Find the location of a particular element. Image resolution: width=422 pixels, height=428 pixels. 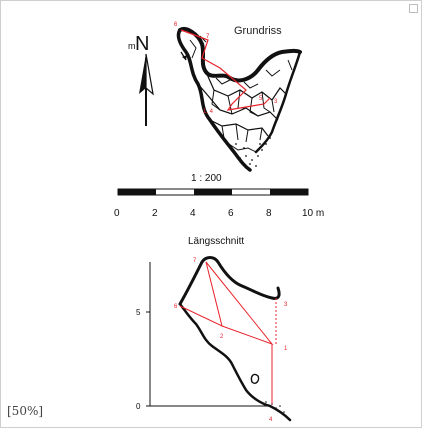

plan-point-7: 7 is located at coordinates (208, 37).